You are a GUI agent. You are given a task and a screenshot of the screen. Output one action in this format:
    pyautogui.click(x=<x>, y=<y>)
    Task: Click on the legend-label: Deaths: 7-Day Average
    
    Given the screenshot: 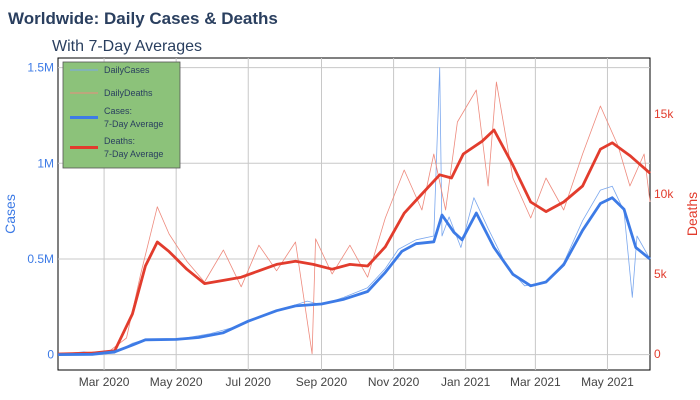 What is the action you would take?
    pyautogui.click(x=133, y=147)
    